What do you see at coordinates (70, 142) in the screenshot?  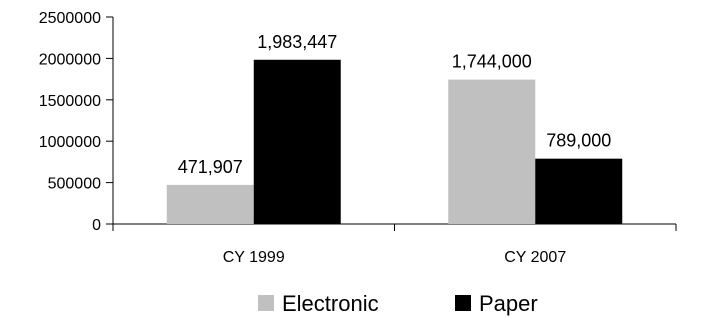 I see `y-tick-label: 1000000` at bounding box center [70, 142].